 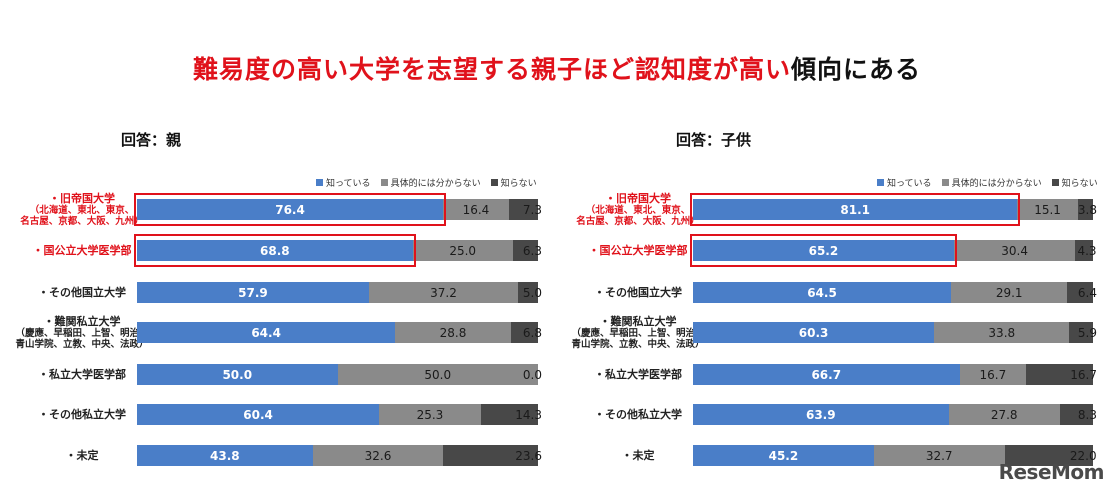 I want to click on highlight-box, so click(x=290, y=209).